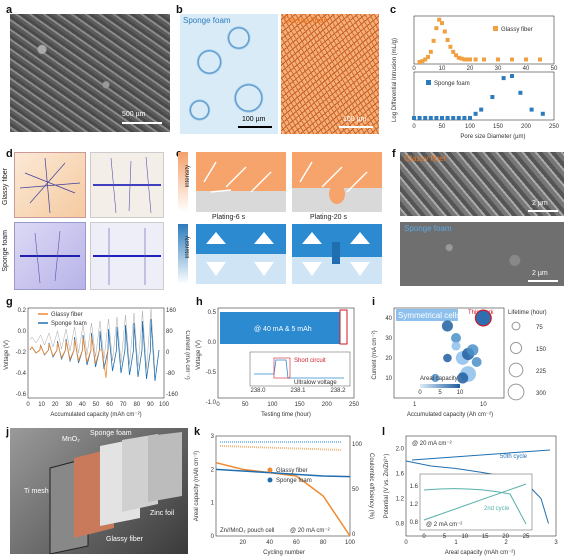  What do you see at coordinates (50, 185) in the screenshot?
I see `d-cube-glassy-3d` at bounding box center [50, 185].